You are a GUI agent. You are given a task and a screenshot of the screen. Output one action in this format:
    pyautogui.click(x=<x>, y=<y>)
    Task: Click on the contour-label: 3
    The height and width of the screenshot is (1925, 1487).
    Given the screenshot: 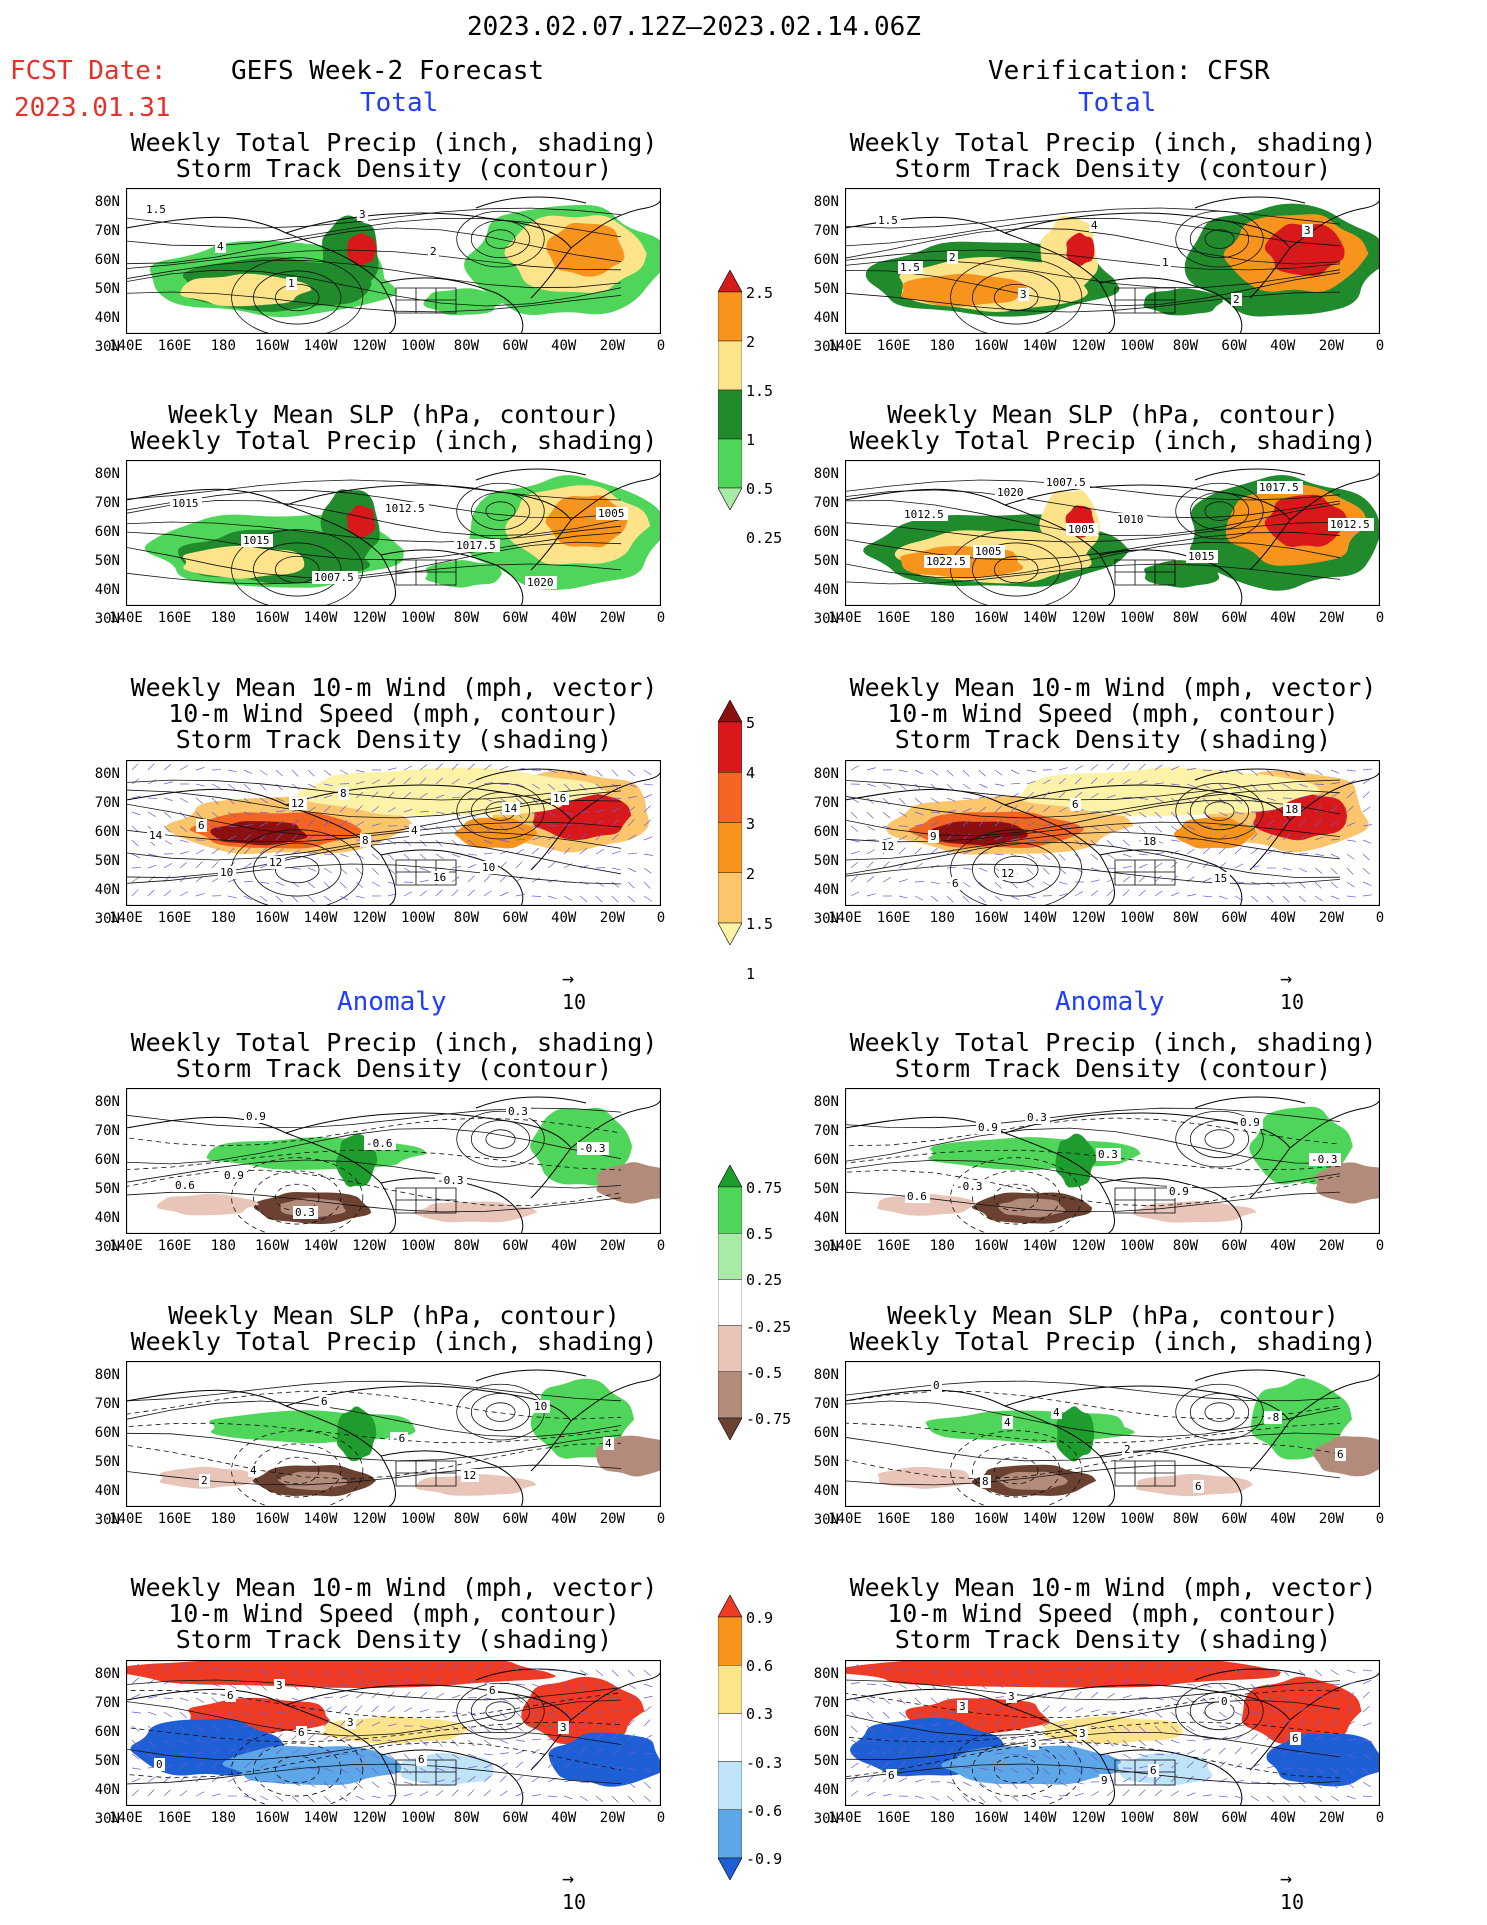 What is the action you would take?
    pyautogui.click(x=362, y=214)
    